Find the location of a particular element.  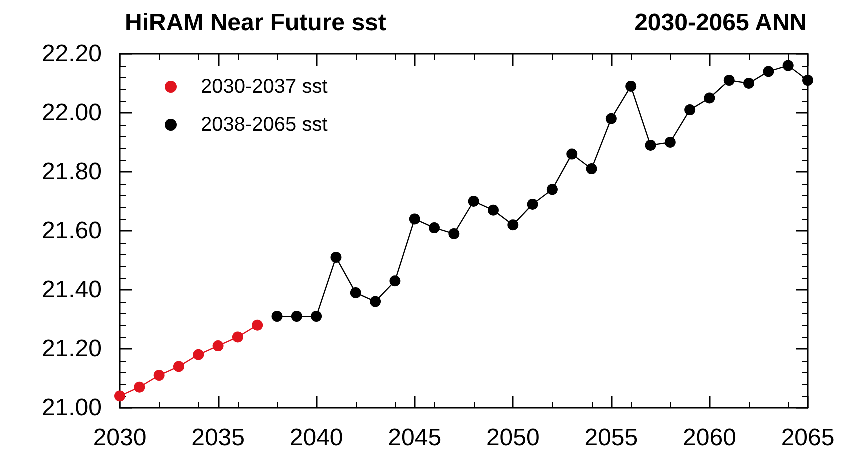

legend-label: 2038-2065 sst is located at coordinates (264, 125).